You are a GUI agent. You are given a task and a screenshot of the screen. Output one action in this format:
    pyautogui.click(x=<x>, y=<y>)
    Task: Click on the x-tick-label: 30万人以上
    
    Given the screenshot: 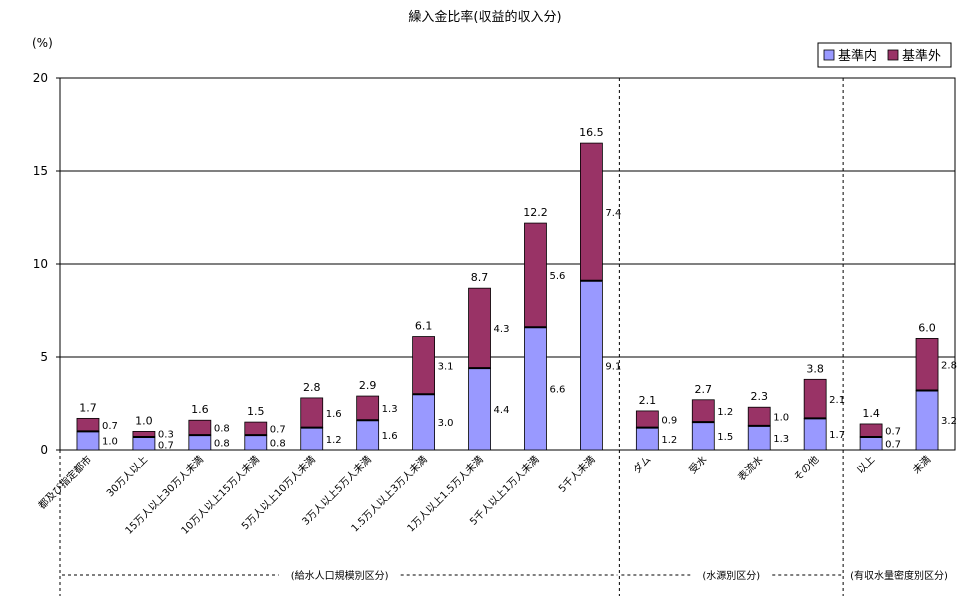 What is the action you would take?
    pyautogui.click(x=127, y=477)
    